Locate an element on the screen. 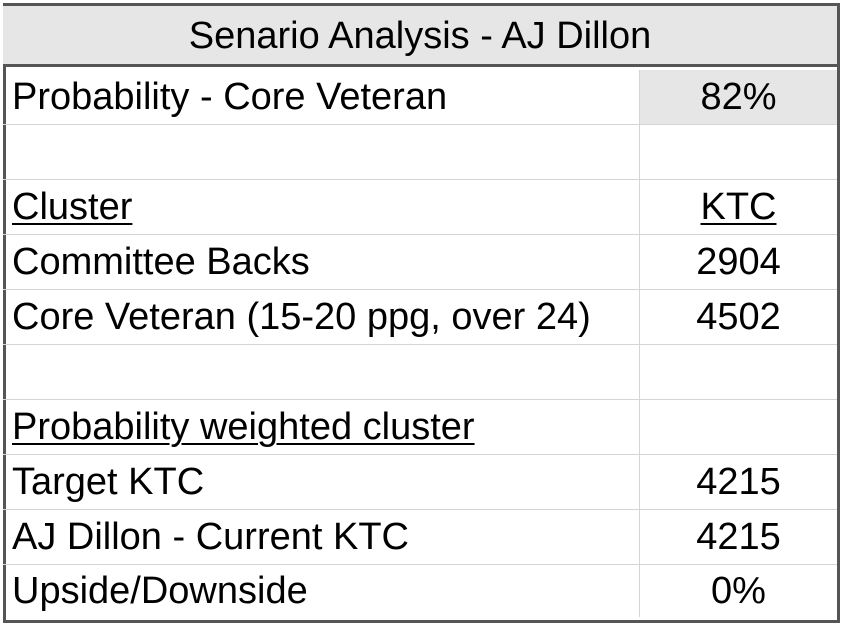 The width and height of the screenshot is (841, 625). cluster-header-cell: Cluster is located at coordinates (321, 207).